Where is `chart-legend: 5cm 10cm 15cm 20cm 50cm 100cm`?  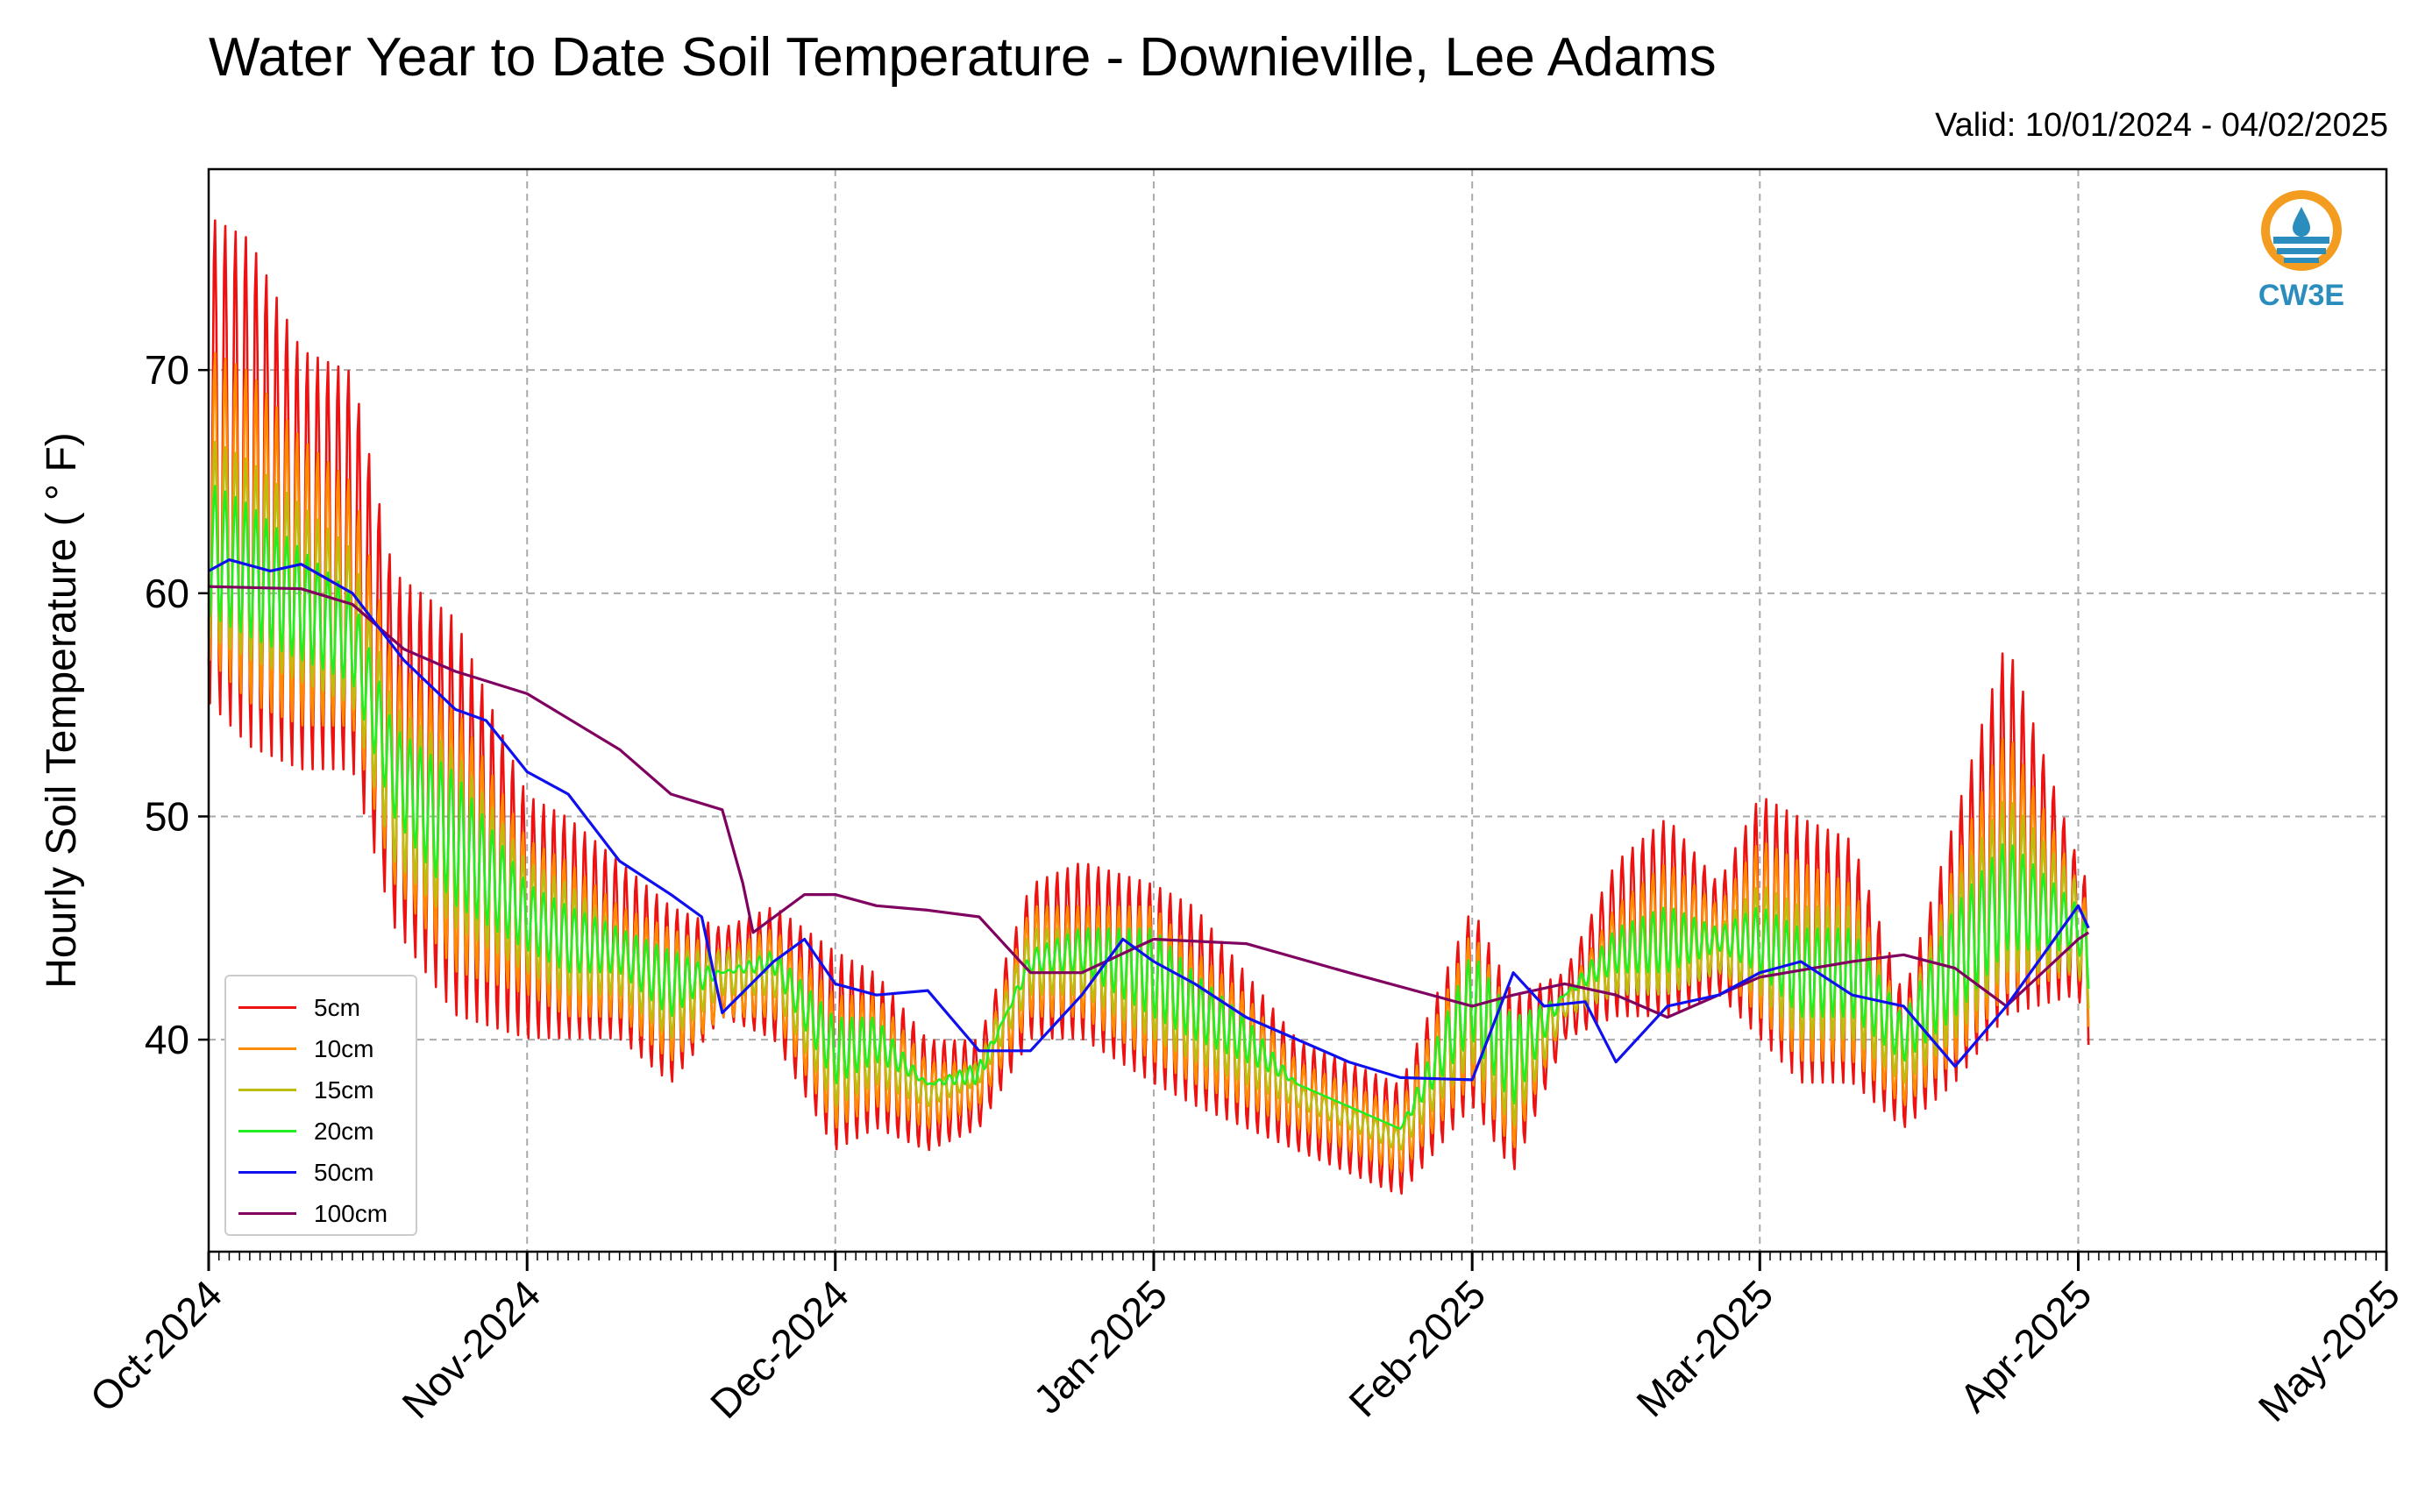
chart-legend: 5cm 10cm 15cm 20cm 50cm 100cm is located at coordinates (320, 1105).